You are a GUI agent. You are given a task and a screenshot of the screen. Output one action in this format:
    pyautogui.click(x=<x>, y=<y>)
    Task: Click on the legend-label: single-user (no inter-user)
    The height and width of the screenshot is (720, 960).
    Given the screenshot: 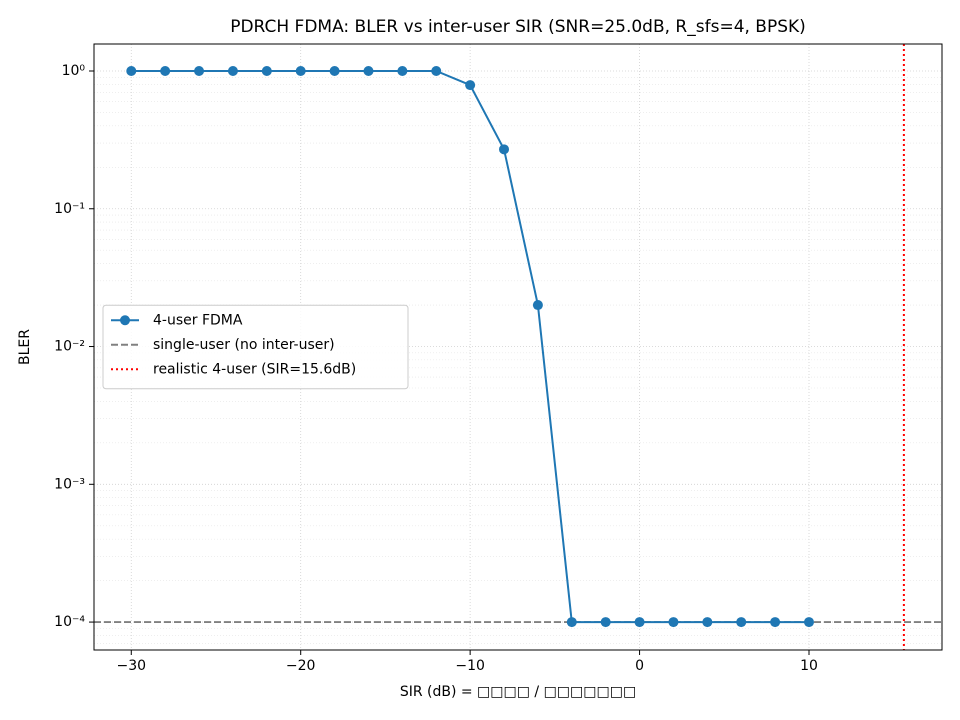 What is the action you would take?
    pyautogui.click(x=244, y=345)
    